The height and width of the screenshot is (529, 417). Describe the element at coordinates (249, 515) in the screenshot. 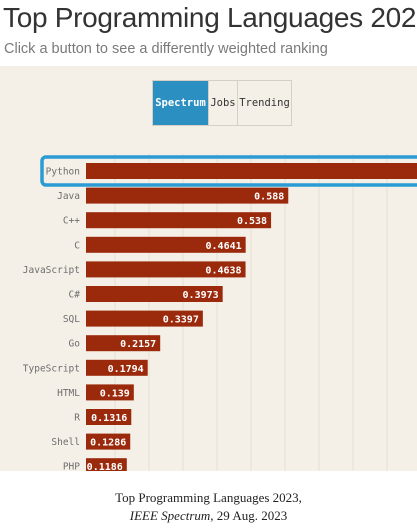

I see `caption-date: , 29 Aug. 2023` at that location.